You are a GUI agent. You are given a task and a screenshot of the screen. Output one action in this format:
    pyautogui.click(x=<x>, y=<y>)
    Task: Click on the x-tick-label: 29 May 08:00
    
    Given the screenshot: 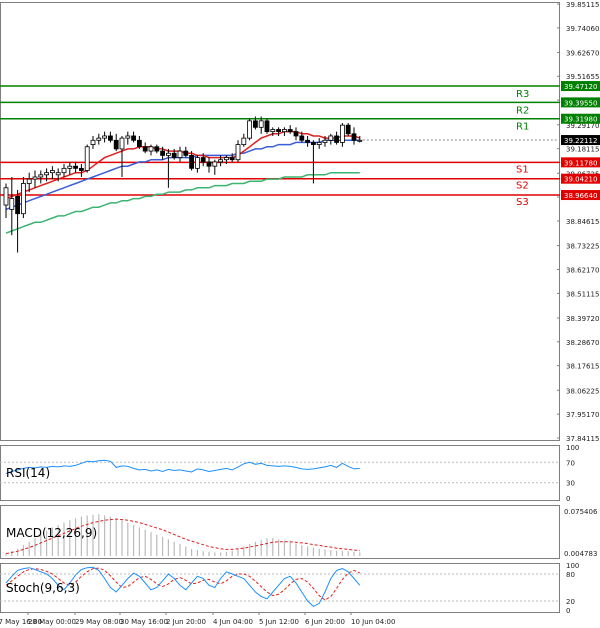 What is the action you would take?
    pyautogui.click(x=99, y=622)
    